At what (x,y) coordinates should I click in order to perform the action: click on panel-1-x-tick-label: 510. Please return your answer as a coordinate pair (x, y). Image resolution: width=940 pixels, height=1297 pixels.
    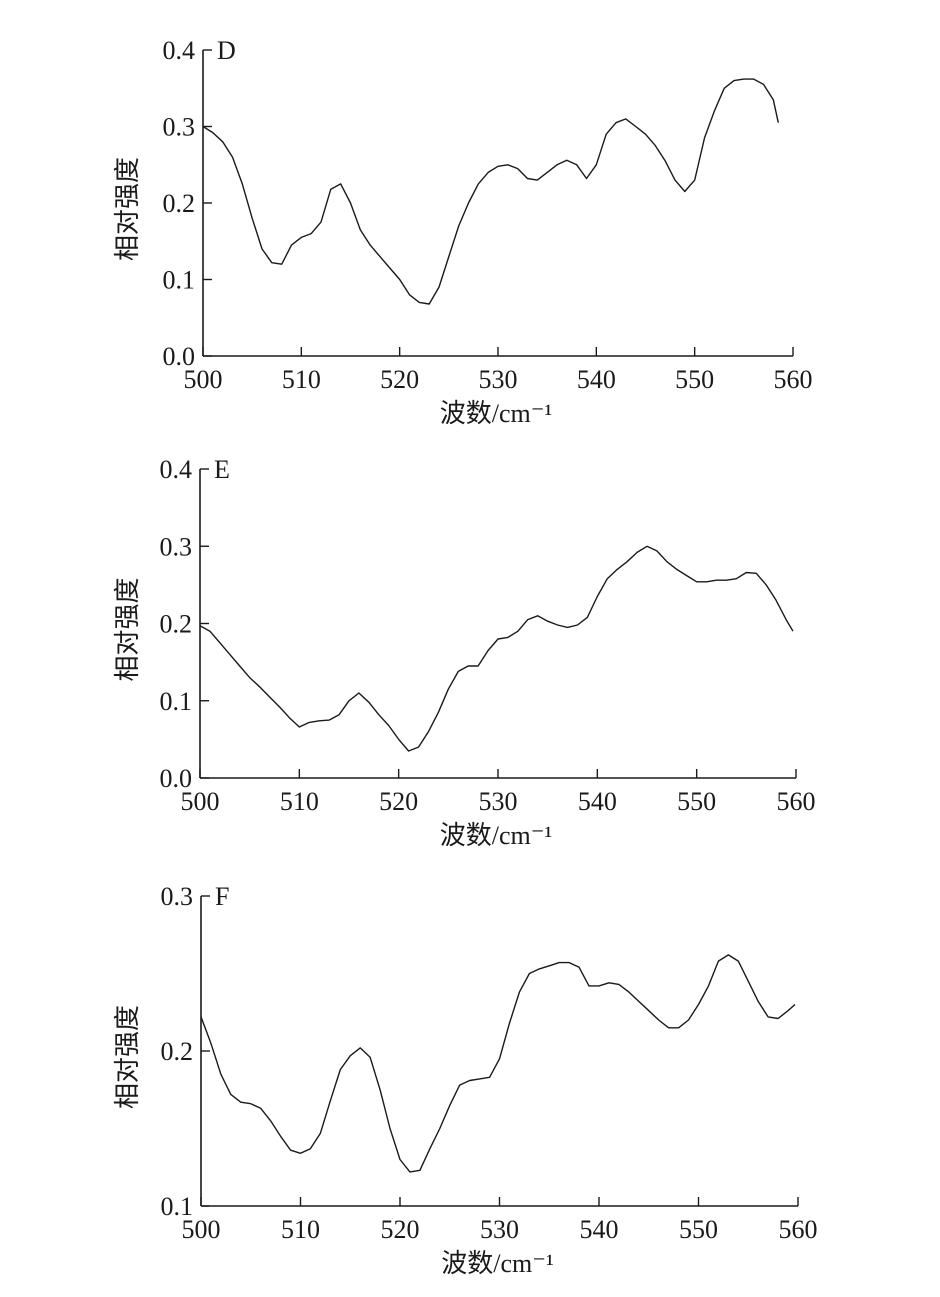
    Looking at the image, I should click on (301, 379).